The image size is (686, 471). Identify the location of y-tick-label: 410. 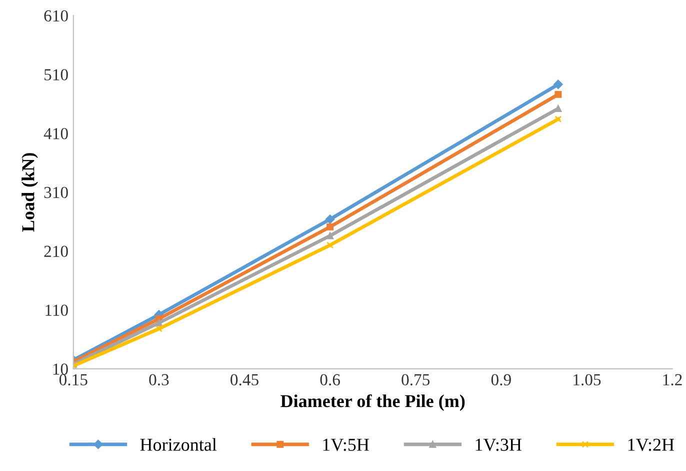
(56, 134).